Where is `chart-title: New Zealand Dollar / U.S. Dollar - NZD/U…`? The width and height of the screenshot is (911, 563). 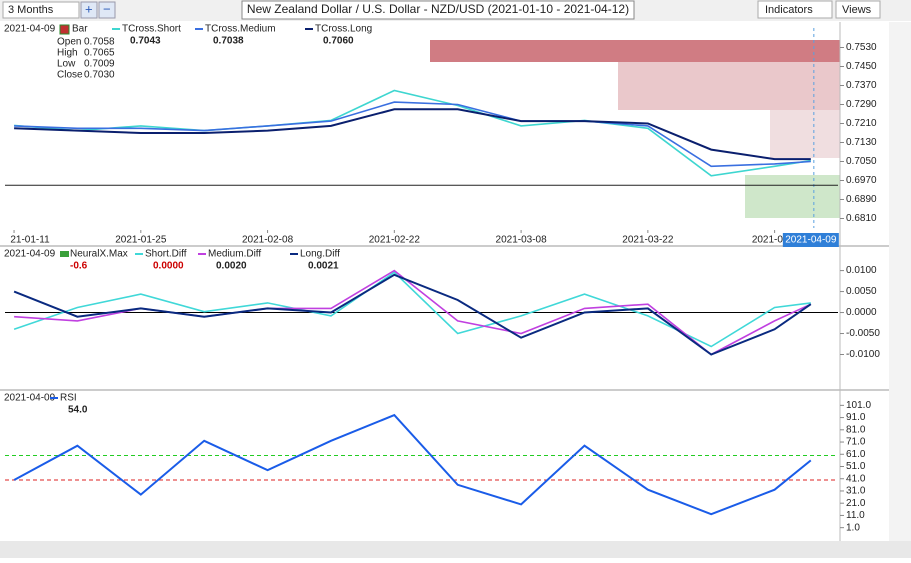
chart-title: New Zealand Dollar / U.S. Dollar - NZD/U… is located at coordinates (438, 9).